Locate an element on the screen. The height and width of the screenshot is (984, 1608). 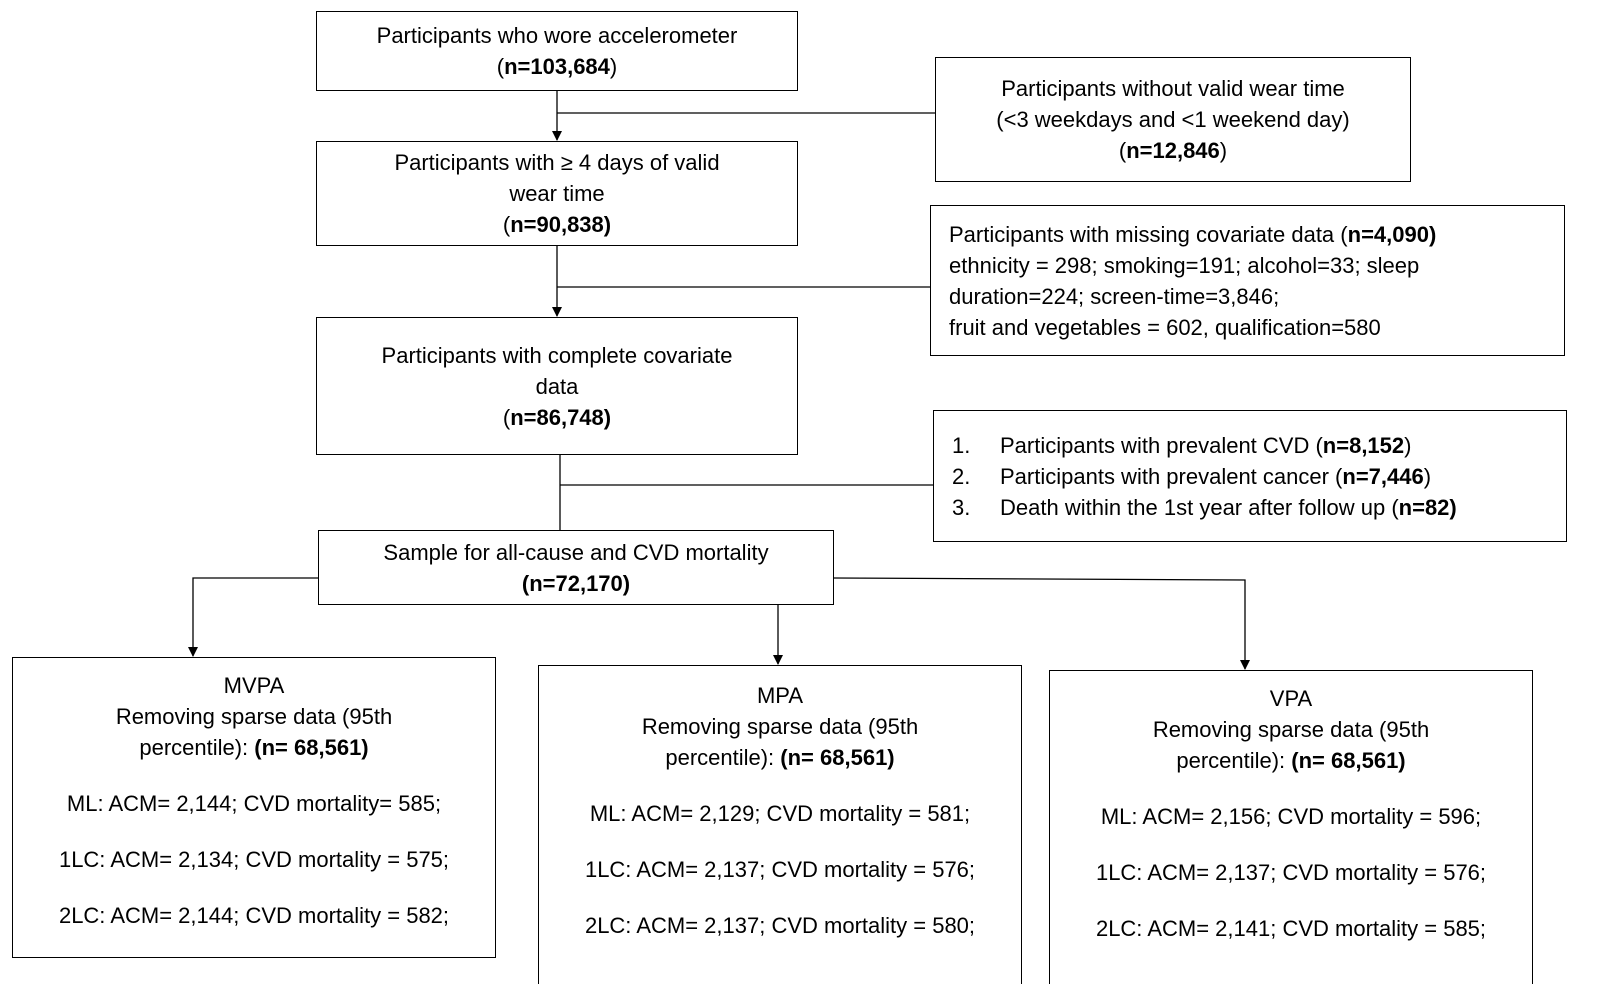
list-number: 1. is located at coordinates (961, 445).